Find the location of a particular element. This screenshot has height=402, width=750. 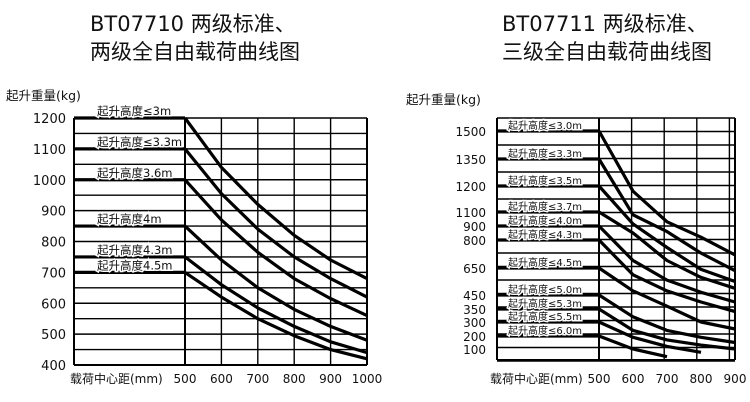

chart-1-title: BT07710 两级标准、 两级全自由载荷曲线图 is located at coordinates (195, 38).